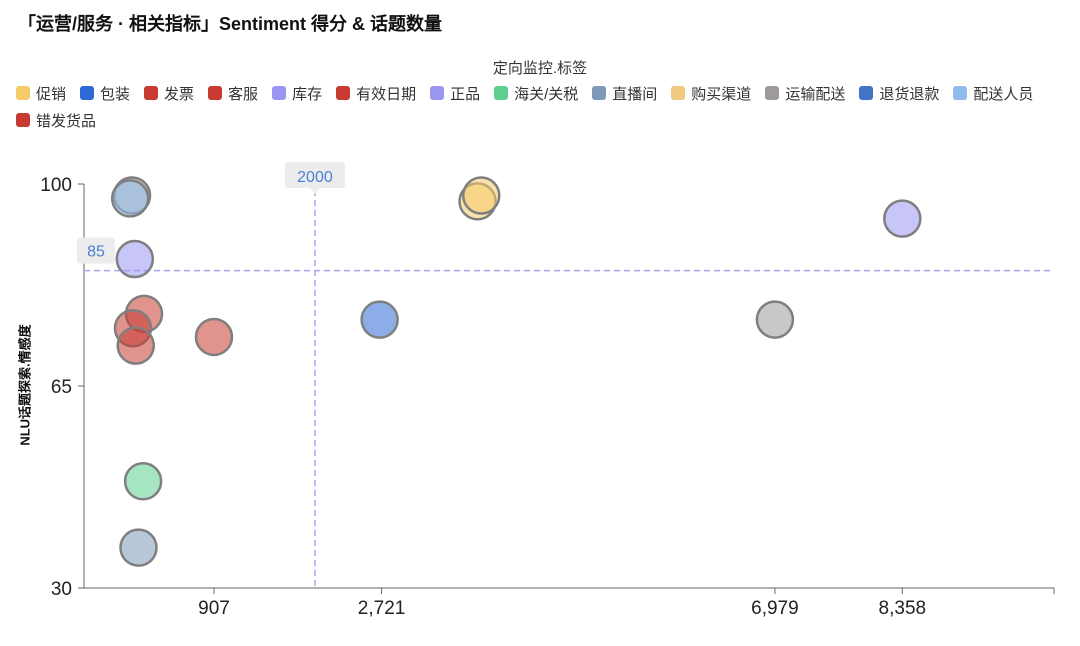 This screenshot has width=1080, height=646. Describe the element at coordinates (314, 191) in the screenshot. I see `x-reference-label-pointer` at that location.